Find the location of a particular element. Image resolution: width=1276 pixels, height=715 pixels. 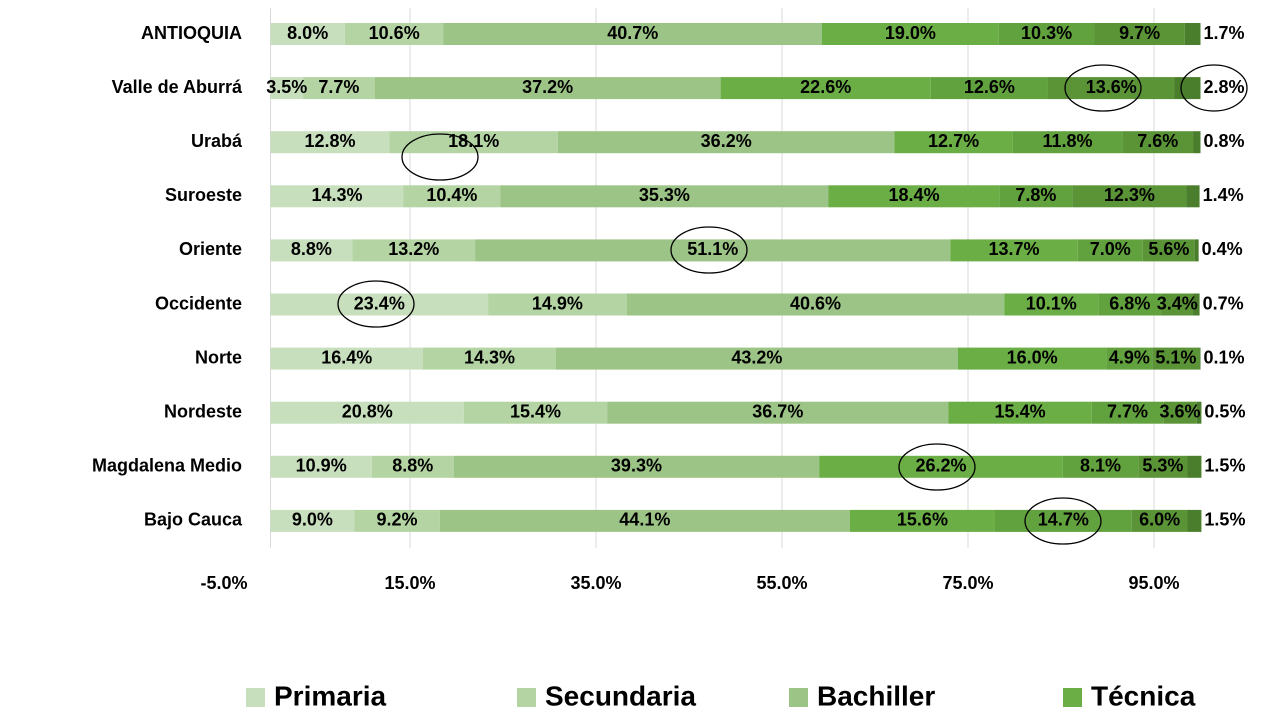

data-label: 5.1% is located at coordinates (1175, 357).